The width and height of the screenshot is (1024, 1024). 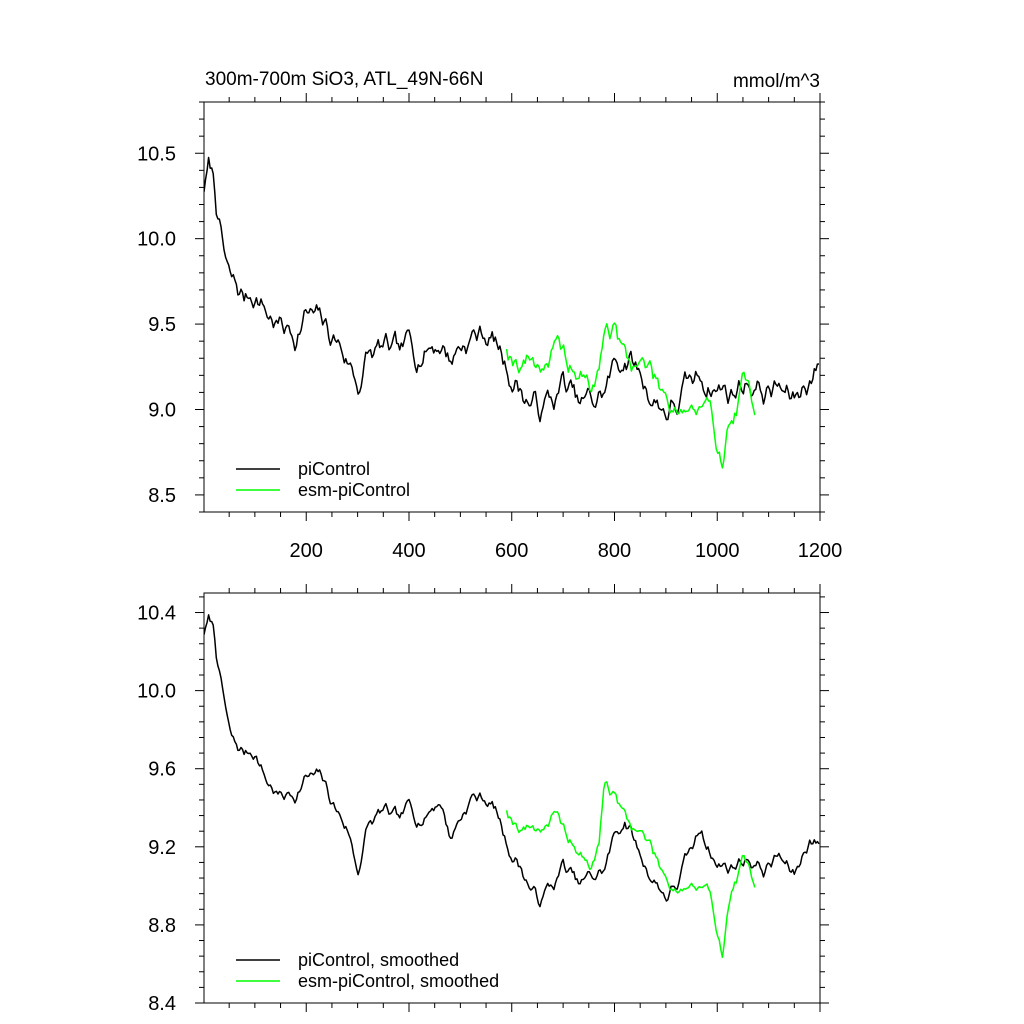 What do you see at coordinates (162, 770) in the screenshot?
I see `y-tick-label: 9.6` at bounding box center [162, 770].